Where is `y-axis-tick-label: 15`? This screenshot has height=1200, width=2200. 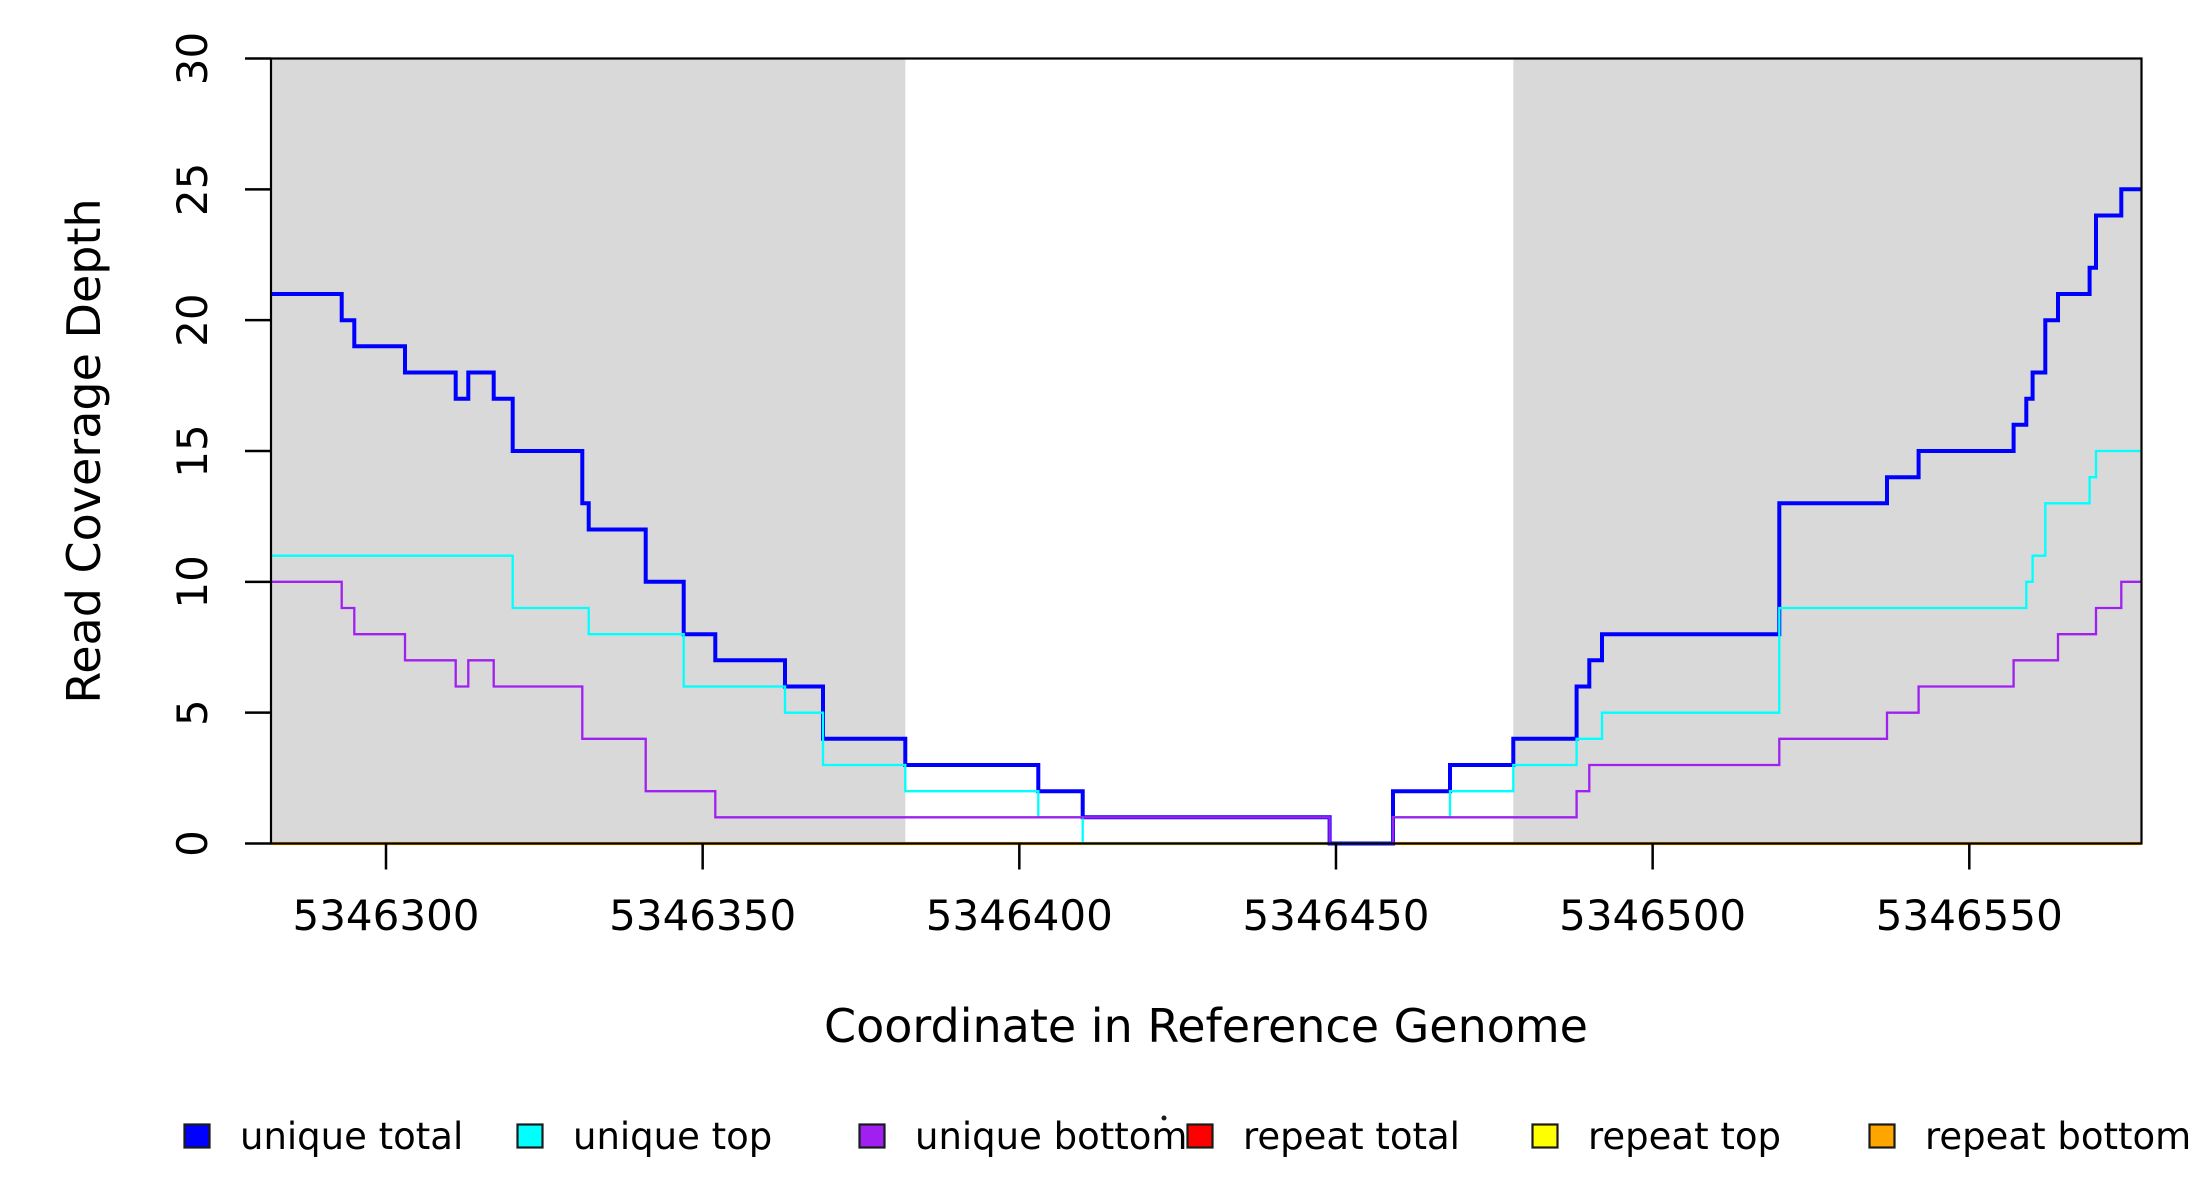
y-axis-tick-label: 15 is located at coordinates (192, 450).